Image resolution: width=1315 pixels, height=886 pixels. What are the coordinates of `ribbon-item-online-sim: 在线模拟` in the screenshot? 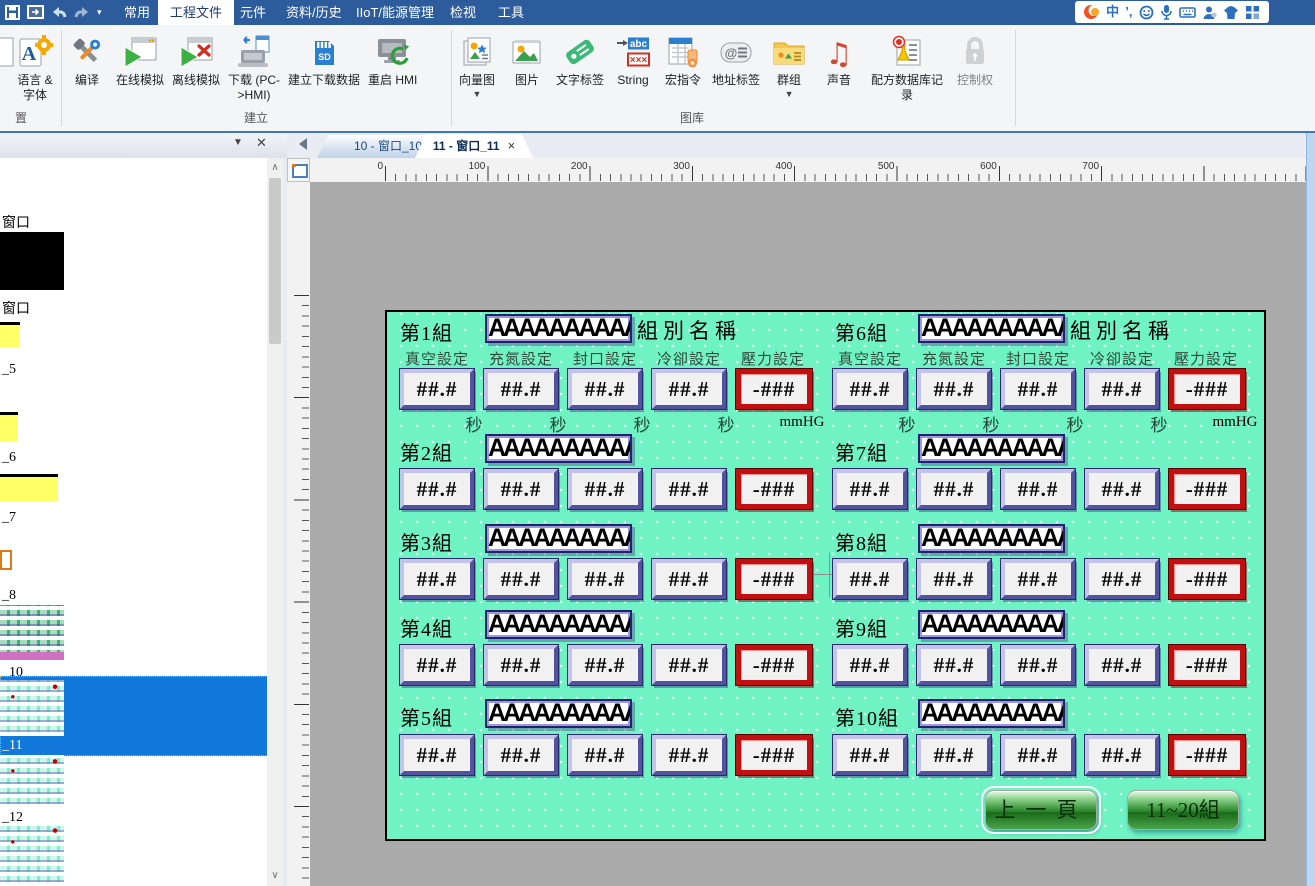 It's located at (140, 61).